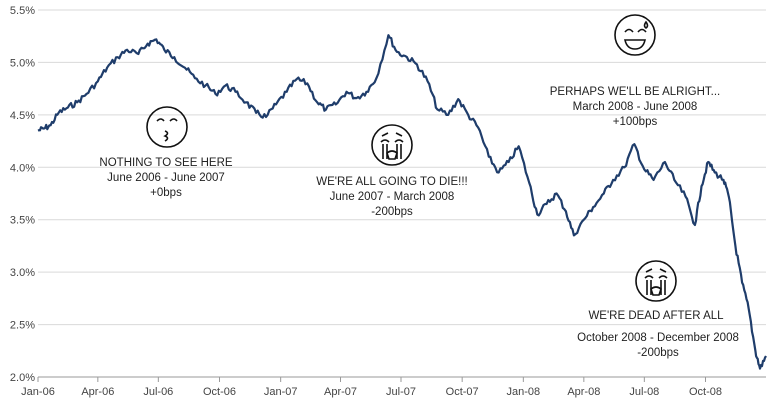 Image resolution: width=770 pixels, height=401 pixels. I want to click on x-tick-label: Apr-06, so click(97, 392).